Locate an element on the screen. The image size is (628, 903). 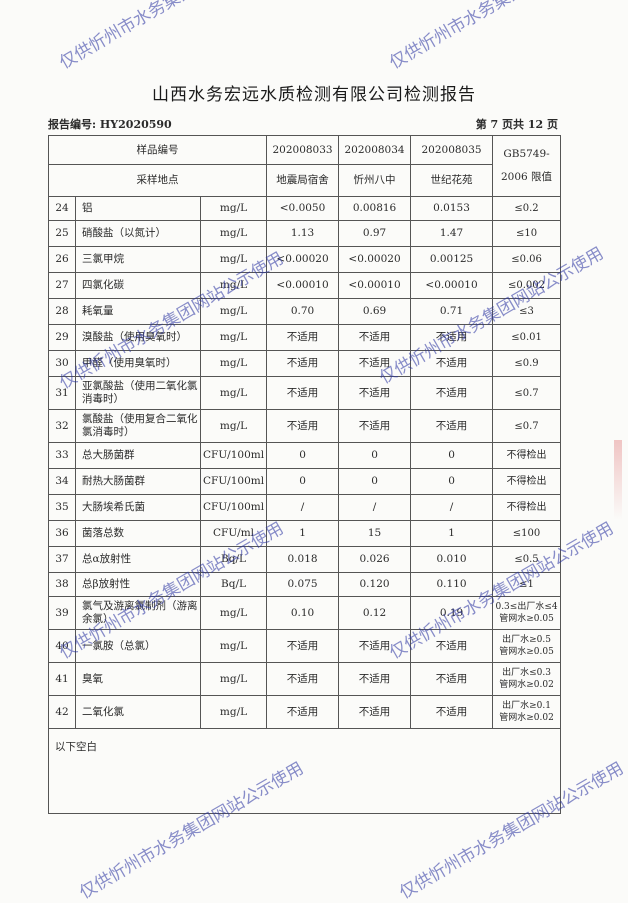
row-index: 38 is located at coordinates (62, 584).